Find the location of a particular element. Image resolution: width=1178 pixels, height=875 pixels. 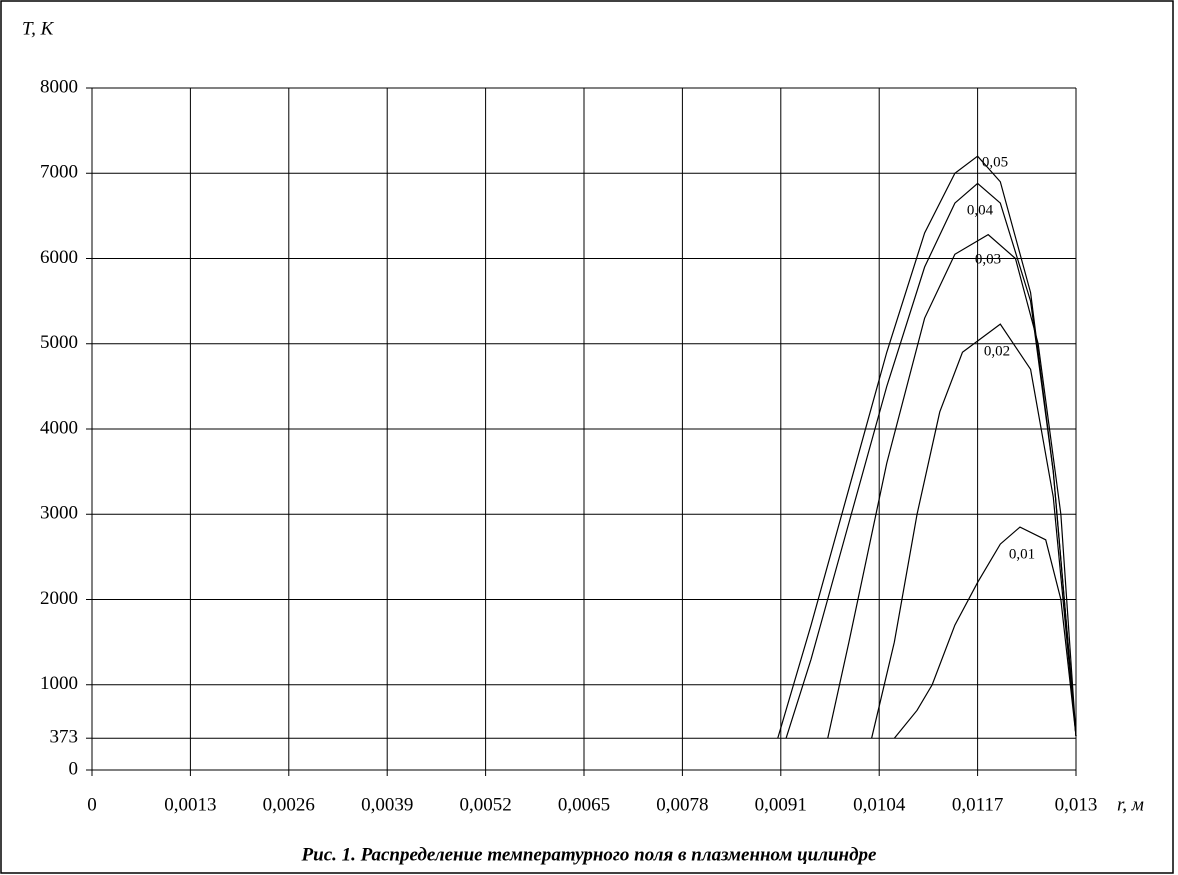

y-tick-label: 2000 is located at coordinates (59, 598).